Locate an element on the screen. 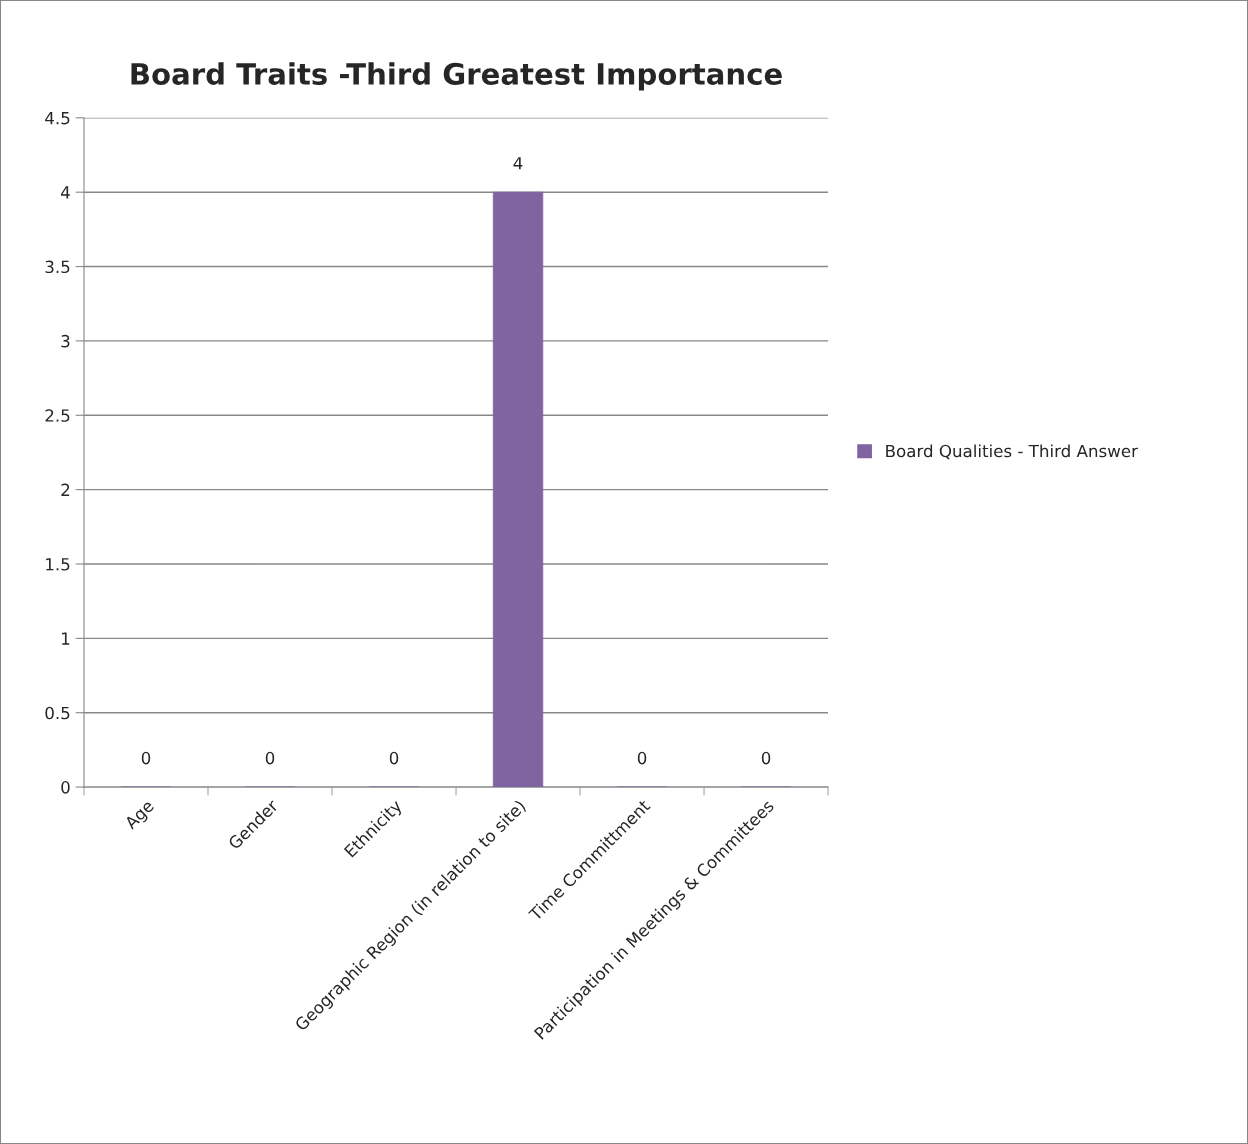 This screenshot has width=1248, height=1144. y-tick-label: 2 is located at coordinates (65, 489).